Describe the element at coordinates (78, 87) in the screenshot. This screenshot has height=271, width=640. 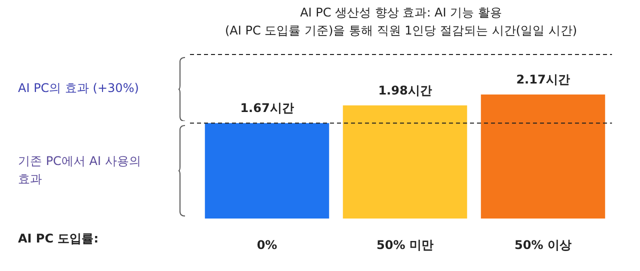
I see `text: AI PC의 효과 (+30%)` at that location.